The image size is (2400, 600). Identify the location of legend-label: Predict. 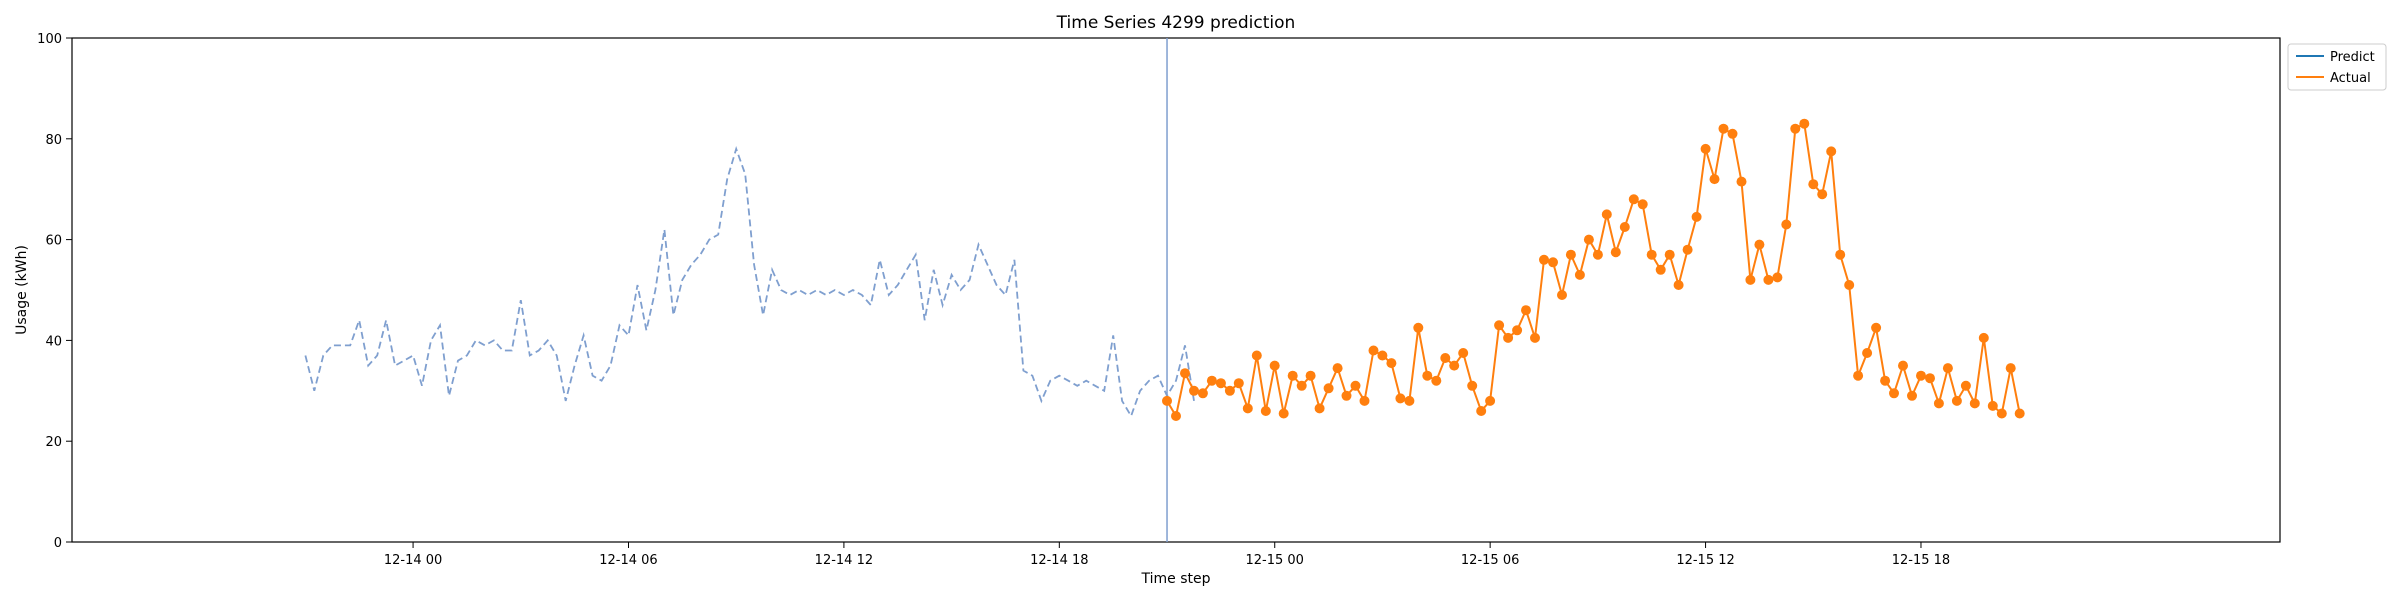
(2352, 57).